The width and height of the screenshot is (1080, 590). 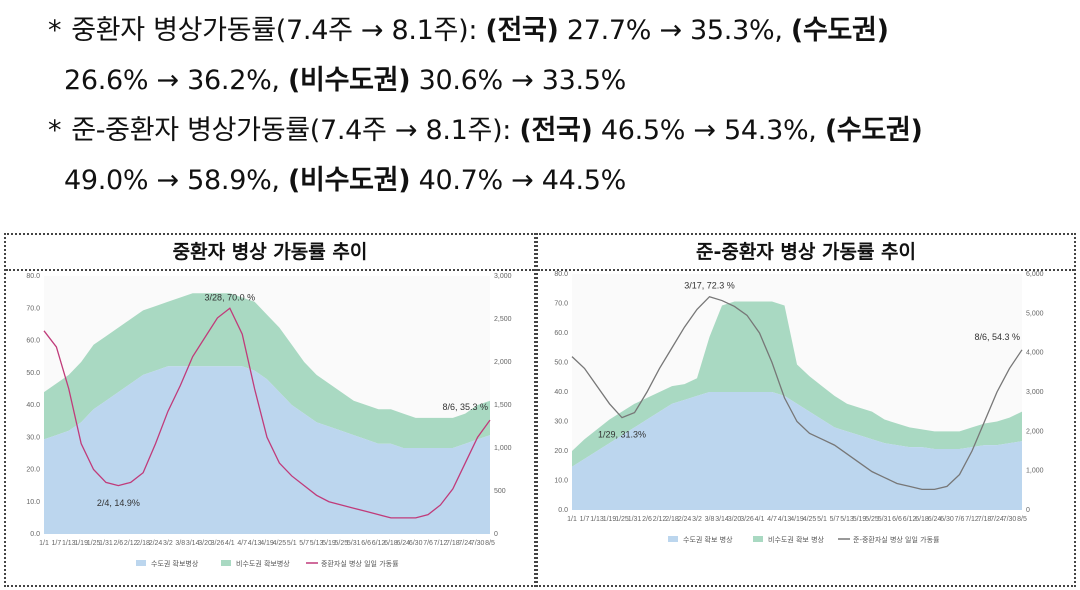 I want to click on data-annotation: 3/17, 72.3 %, so click(x=709, y=286).